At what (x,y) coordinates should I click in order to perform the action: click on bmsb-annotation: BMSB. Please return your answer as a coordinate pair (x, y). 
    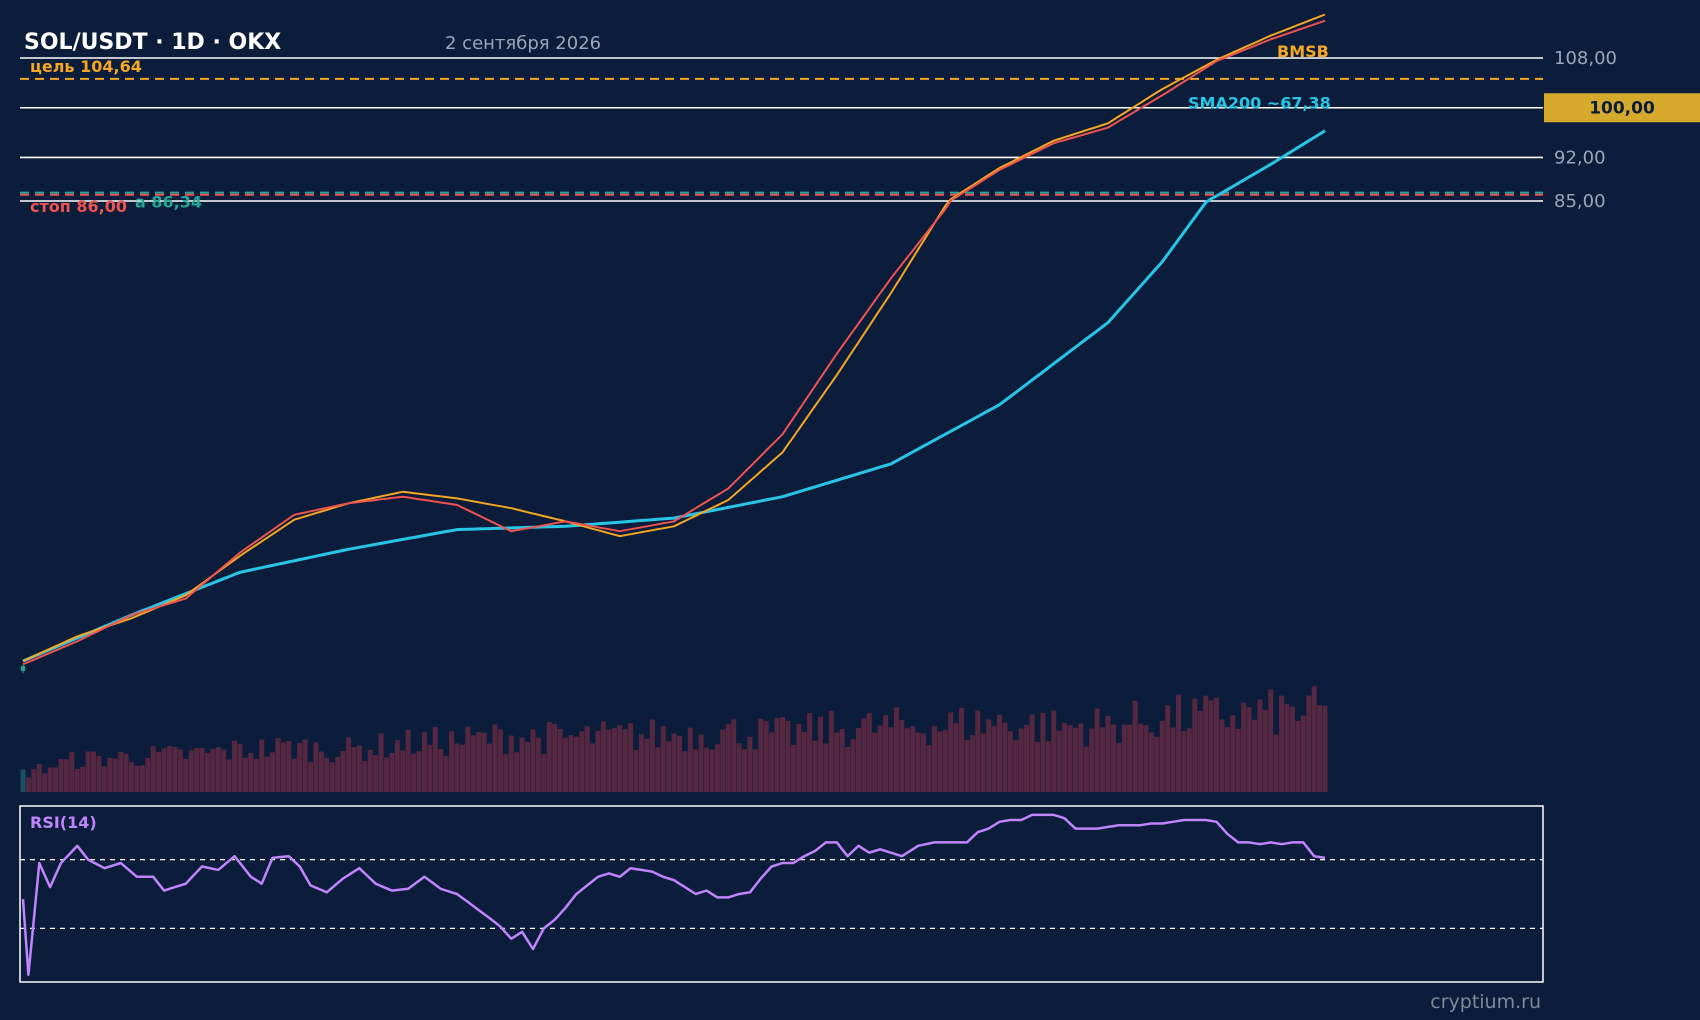
    Looking at the image, I should click on (1303, 51).